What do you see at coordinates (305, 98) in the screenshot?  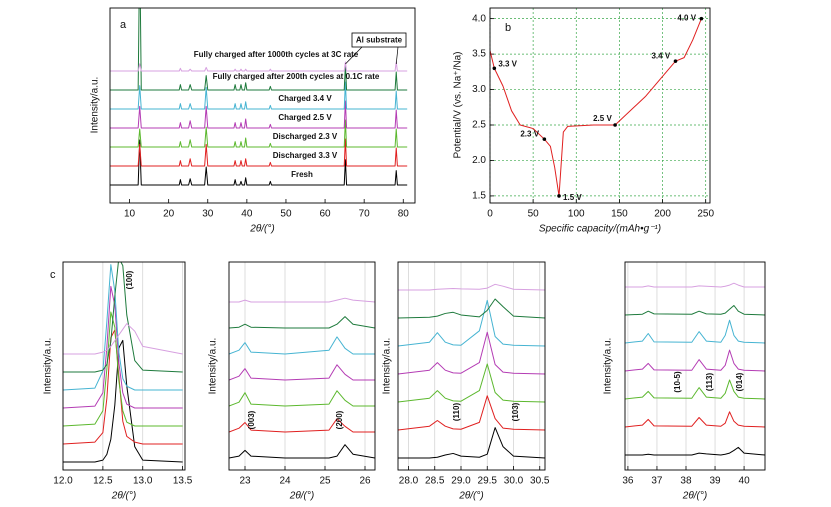 I see `series-label: Charged 3.4 V` at bounding box center [305, 98].